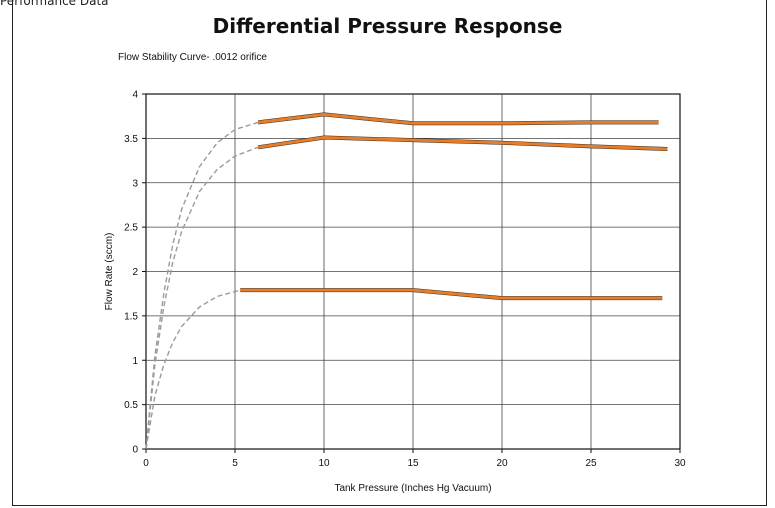 The image size is (775, 508). I want to click on y-tick-label: 2, so click(135, 272).